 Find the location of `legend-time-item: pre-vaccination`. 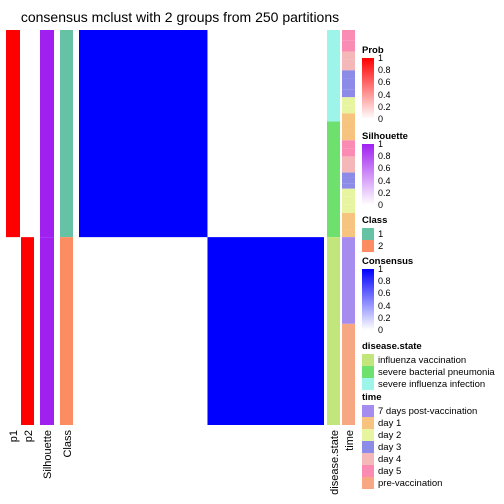

legend-time-item: pre-vaccination is located at coordinates (419, 483).